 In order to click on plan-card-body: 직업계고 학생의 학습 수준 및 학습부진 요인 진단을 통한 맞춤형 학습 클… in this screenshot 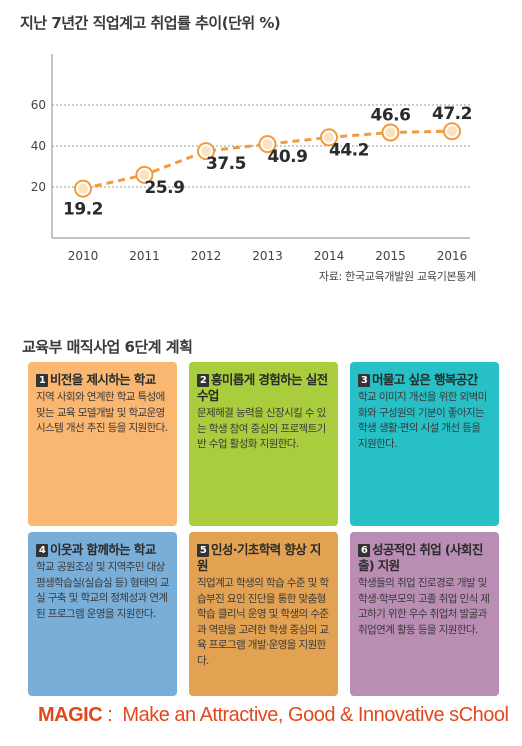, I will do `click(263, 622)`.